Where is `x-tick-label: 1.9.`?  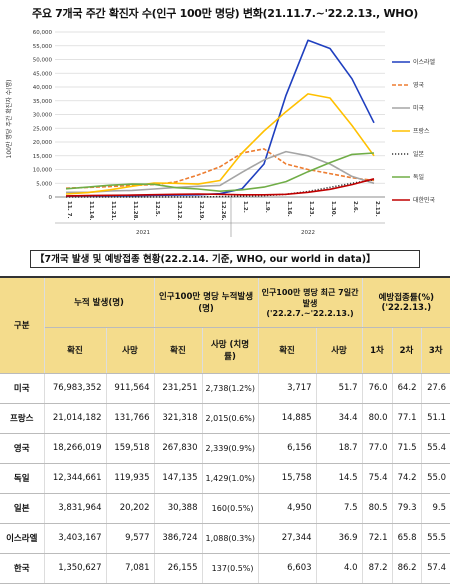 x-tick-label: 1.9. is located at coordinates (267, 207).